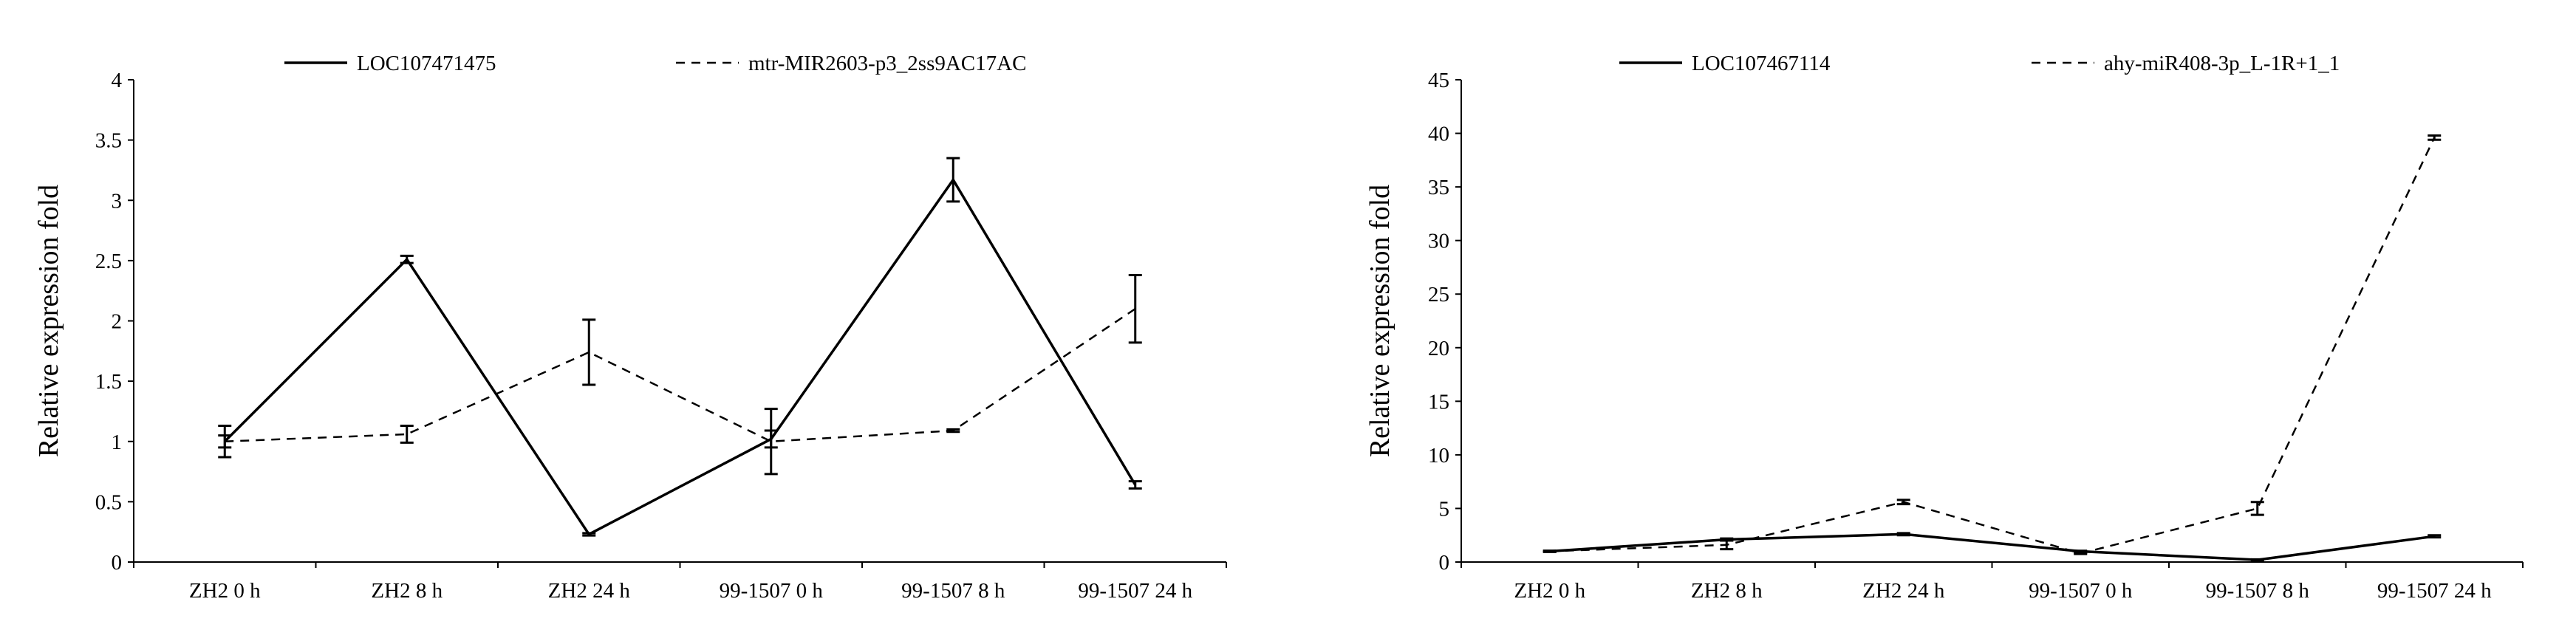 The width and height of the screenshot is (2576, 644). I want to click on y-tick-label: 15, so click(1438, 402).